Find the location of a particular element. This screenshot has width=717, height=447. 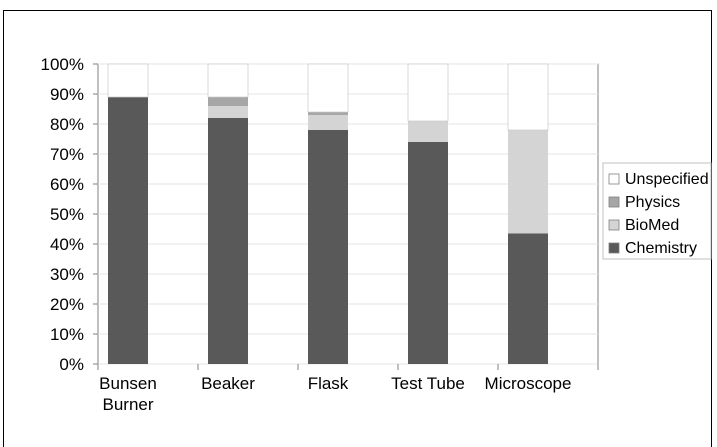

y-tick-label: 60% is located at coordinates (67, 184).